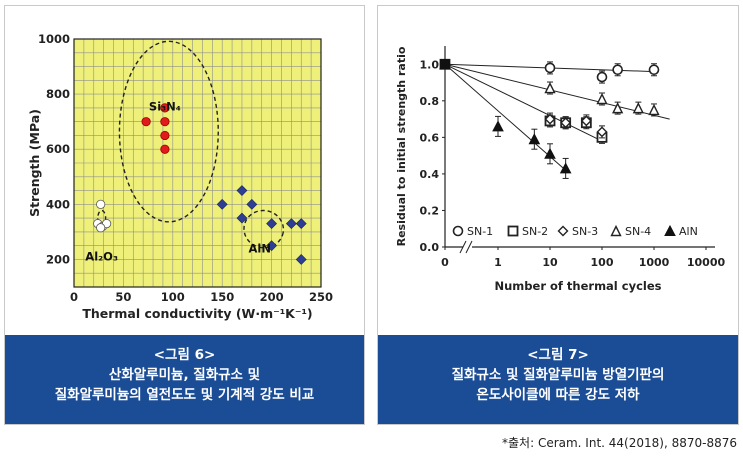 The height and width of the screenshot is (459, 743). I want to click on x-tick-label: 1, so click(498, 262).